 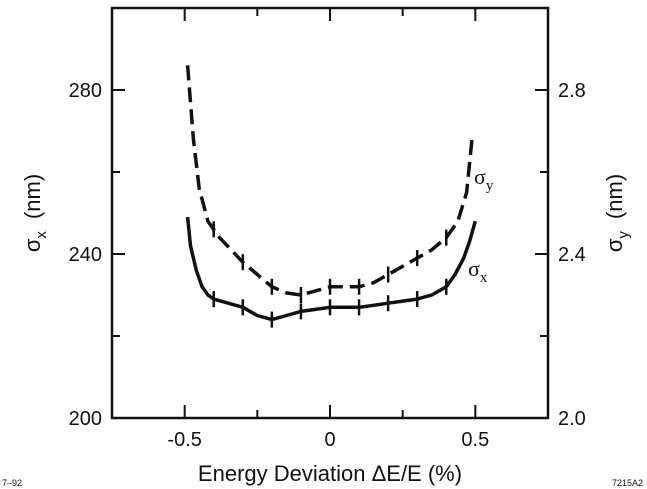 What do you see at coordinates (12, 483) in the screenshot?
I see `corner-note-left: 7–92` at bounding box center [12, 483].